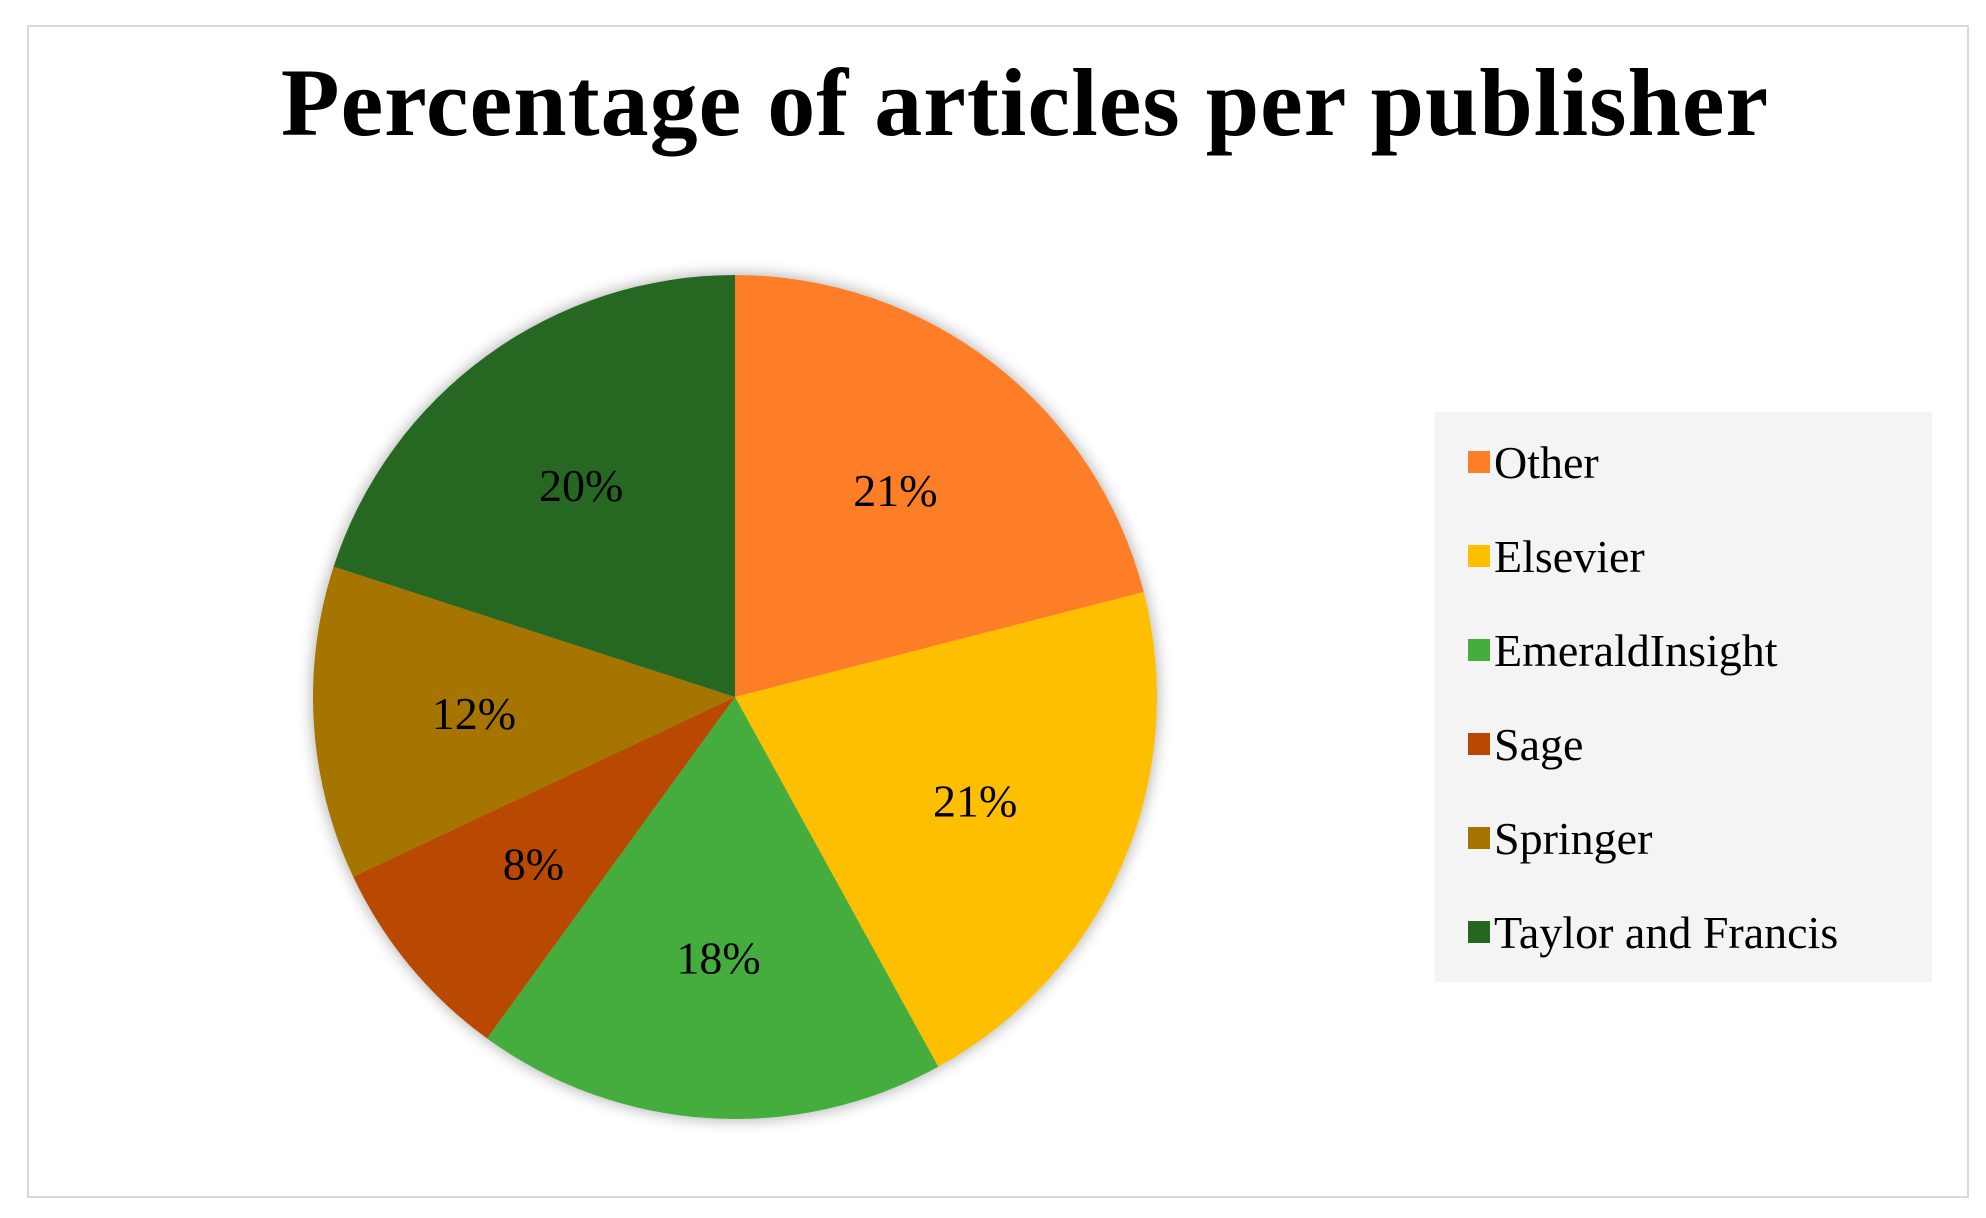  Describe the element at coordinates (1479, 744) in the screenshot. I see `legend-swatch-sage` at that location.